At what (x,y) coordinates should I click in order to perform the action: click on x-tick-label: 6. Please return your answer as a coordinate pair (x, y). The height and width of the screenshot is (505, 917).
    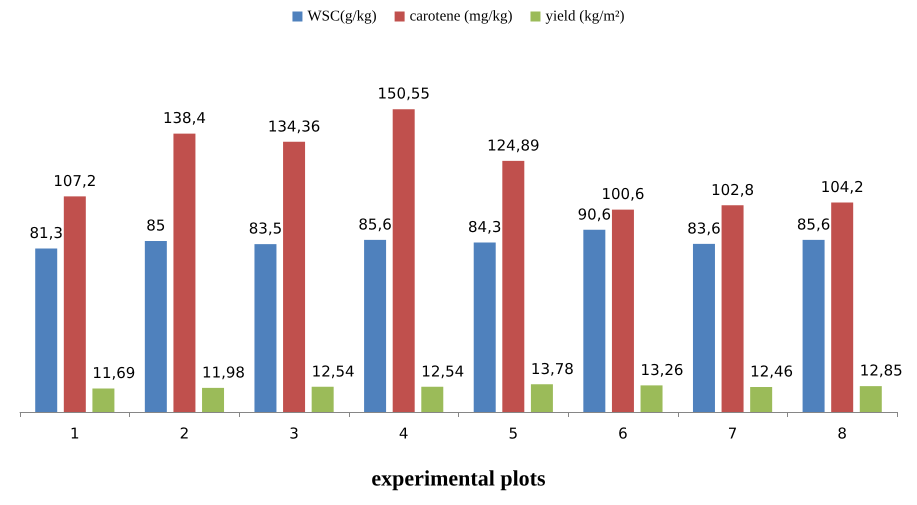
    Looking at the image, I should click on (623, 433).